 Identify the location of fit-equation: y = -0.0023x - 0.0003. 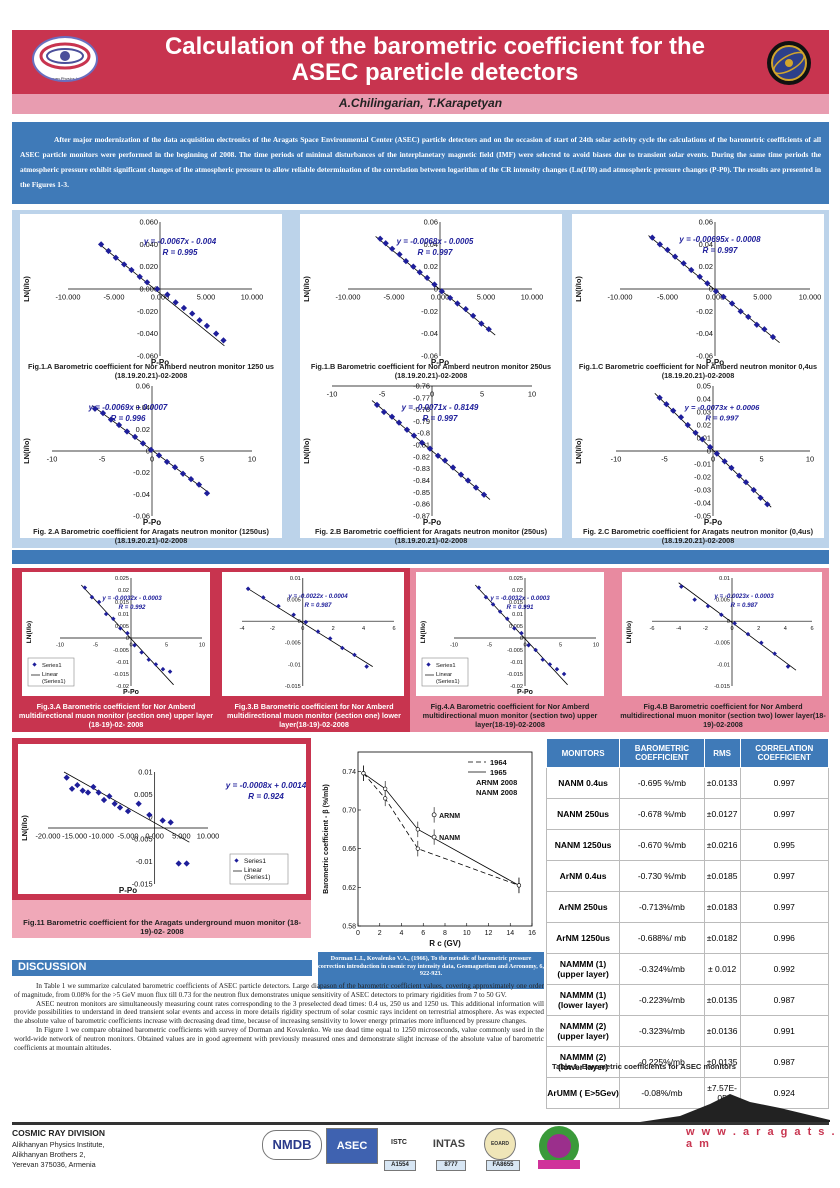
(743, 596).